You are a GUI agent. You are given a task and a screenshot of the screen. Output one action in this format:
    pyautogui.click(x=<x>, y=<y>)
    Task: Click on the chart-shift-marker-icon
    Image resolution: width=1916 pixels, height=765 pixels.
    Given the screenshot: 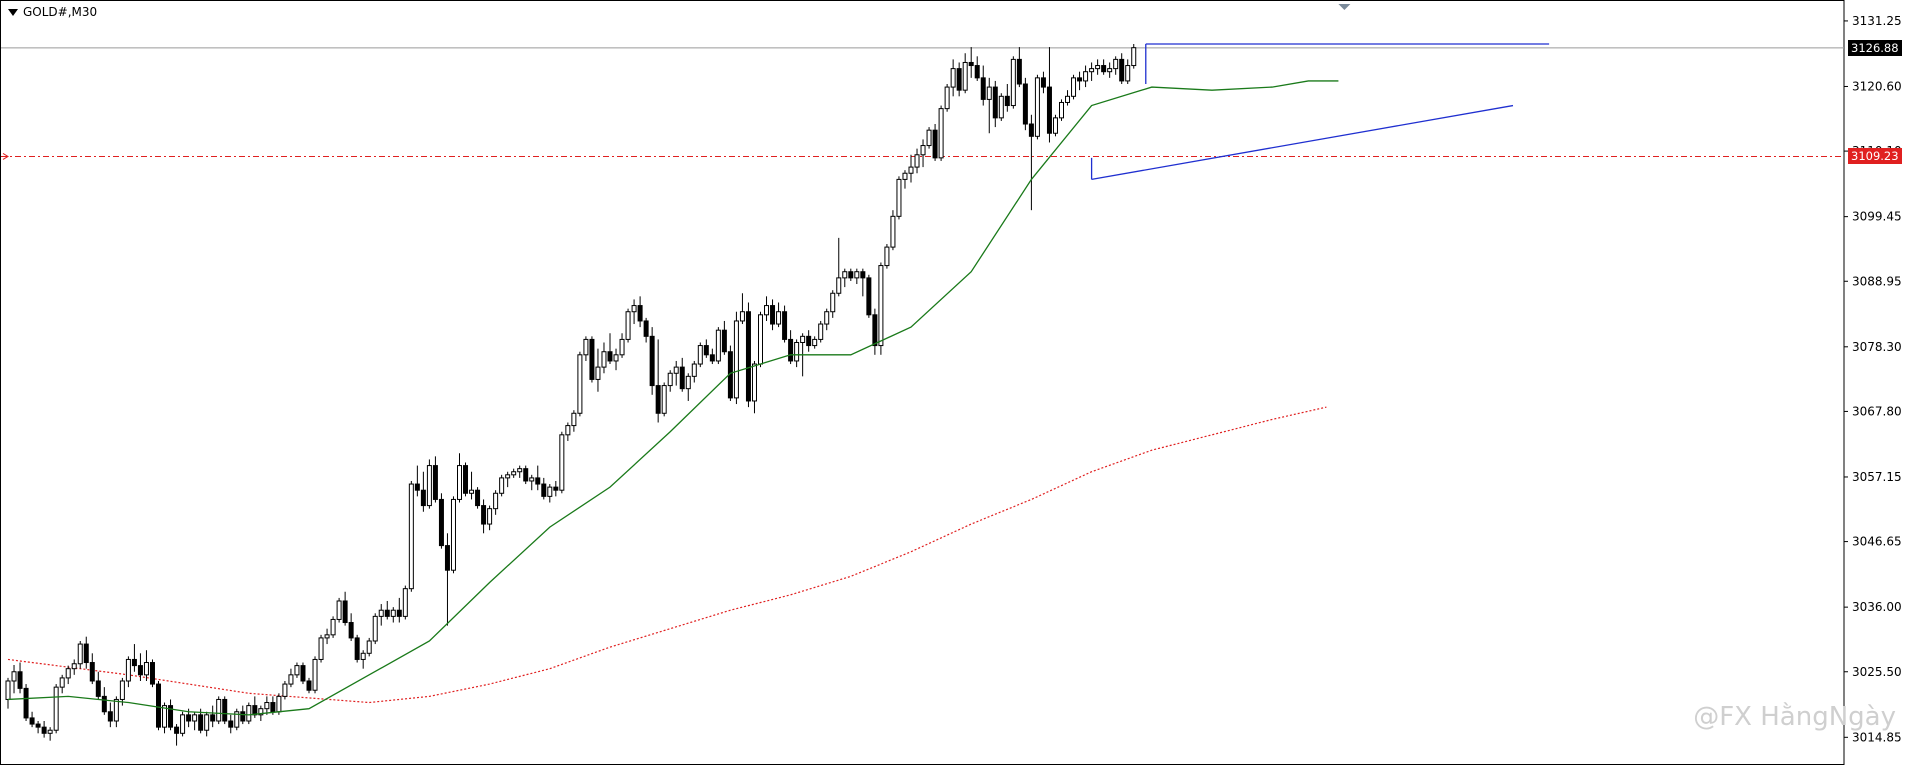 What is the action you would take?
    pyautogui.click(x=1344, y=7)
    